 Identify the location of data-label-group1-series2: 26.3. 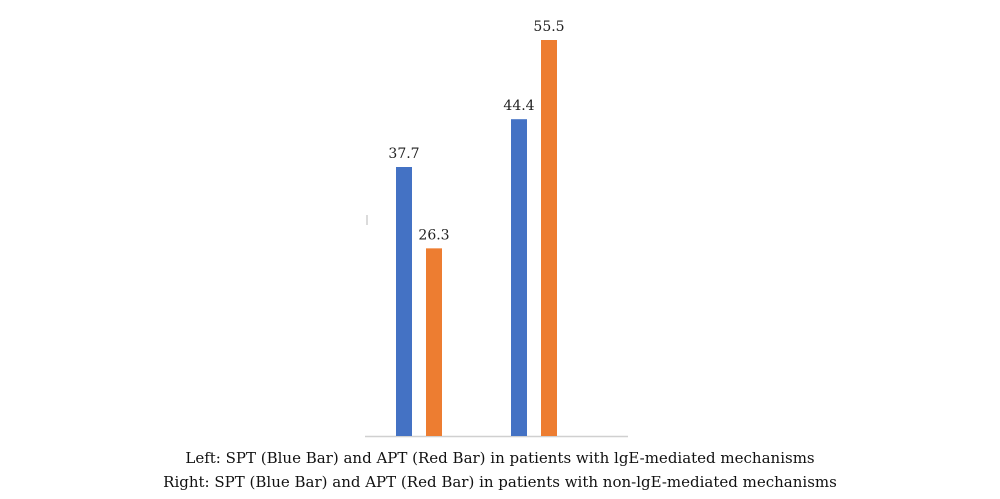
(433, 235).